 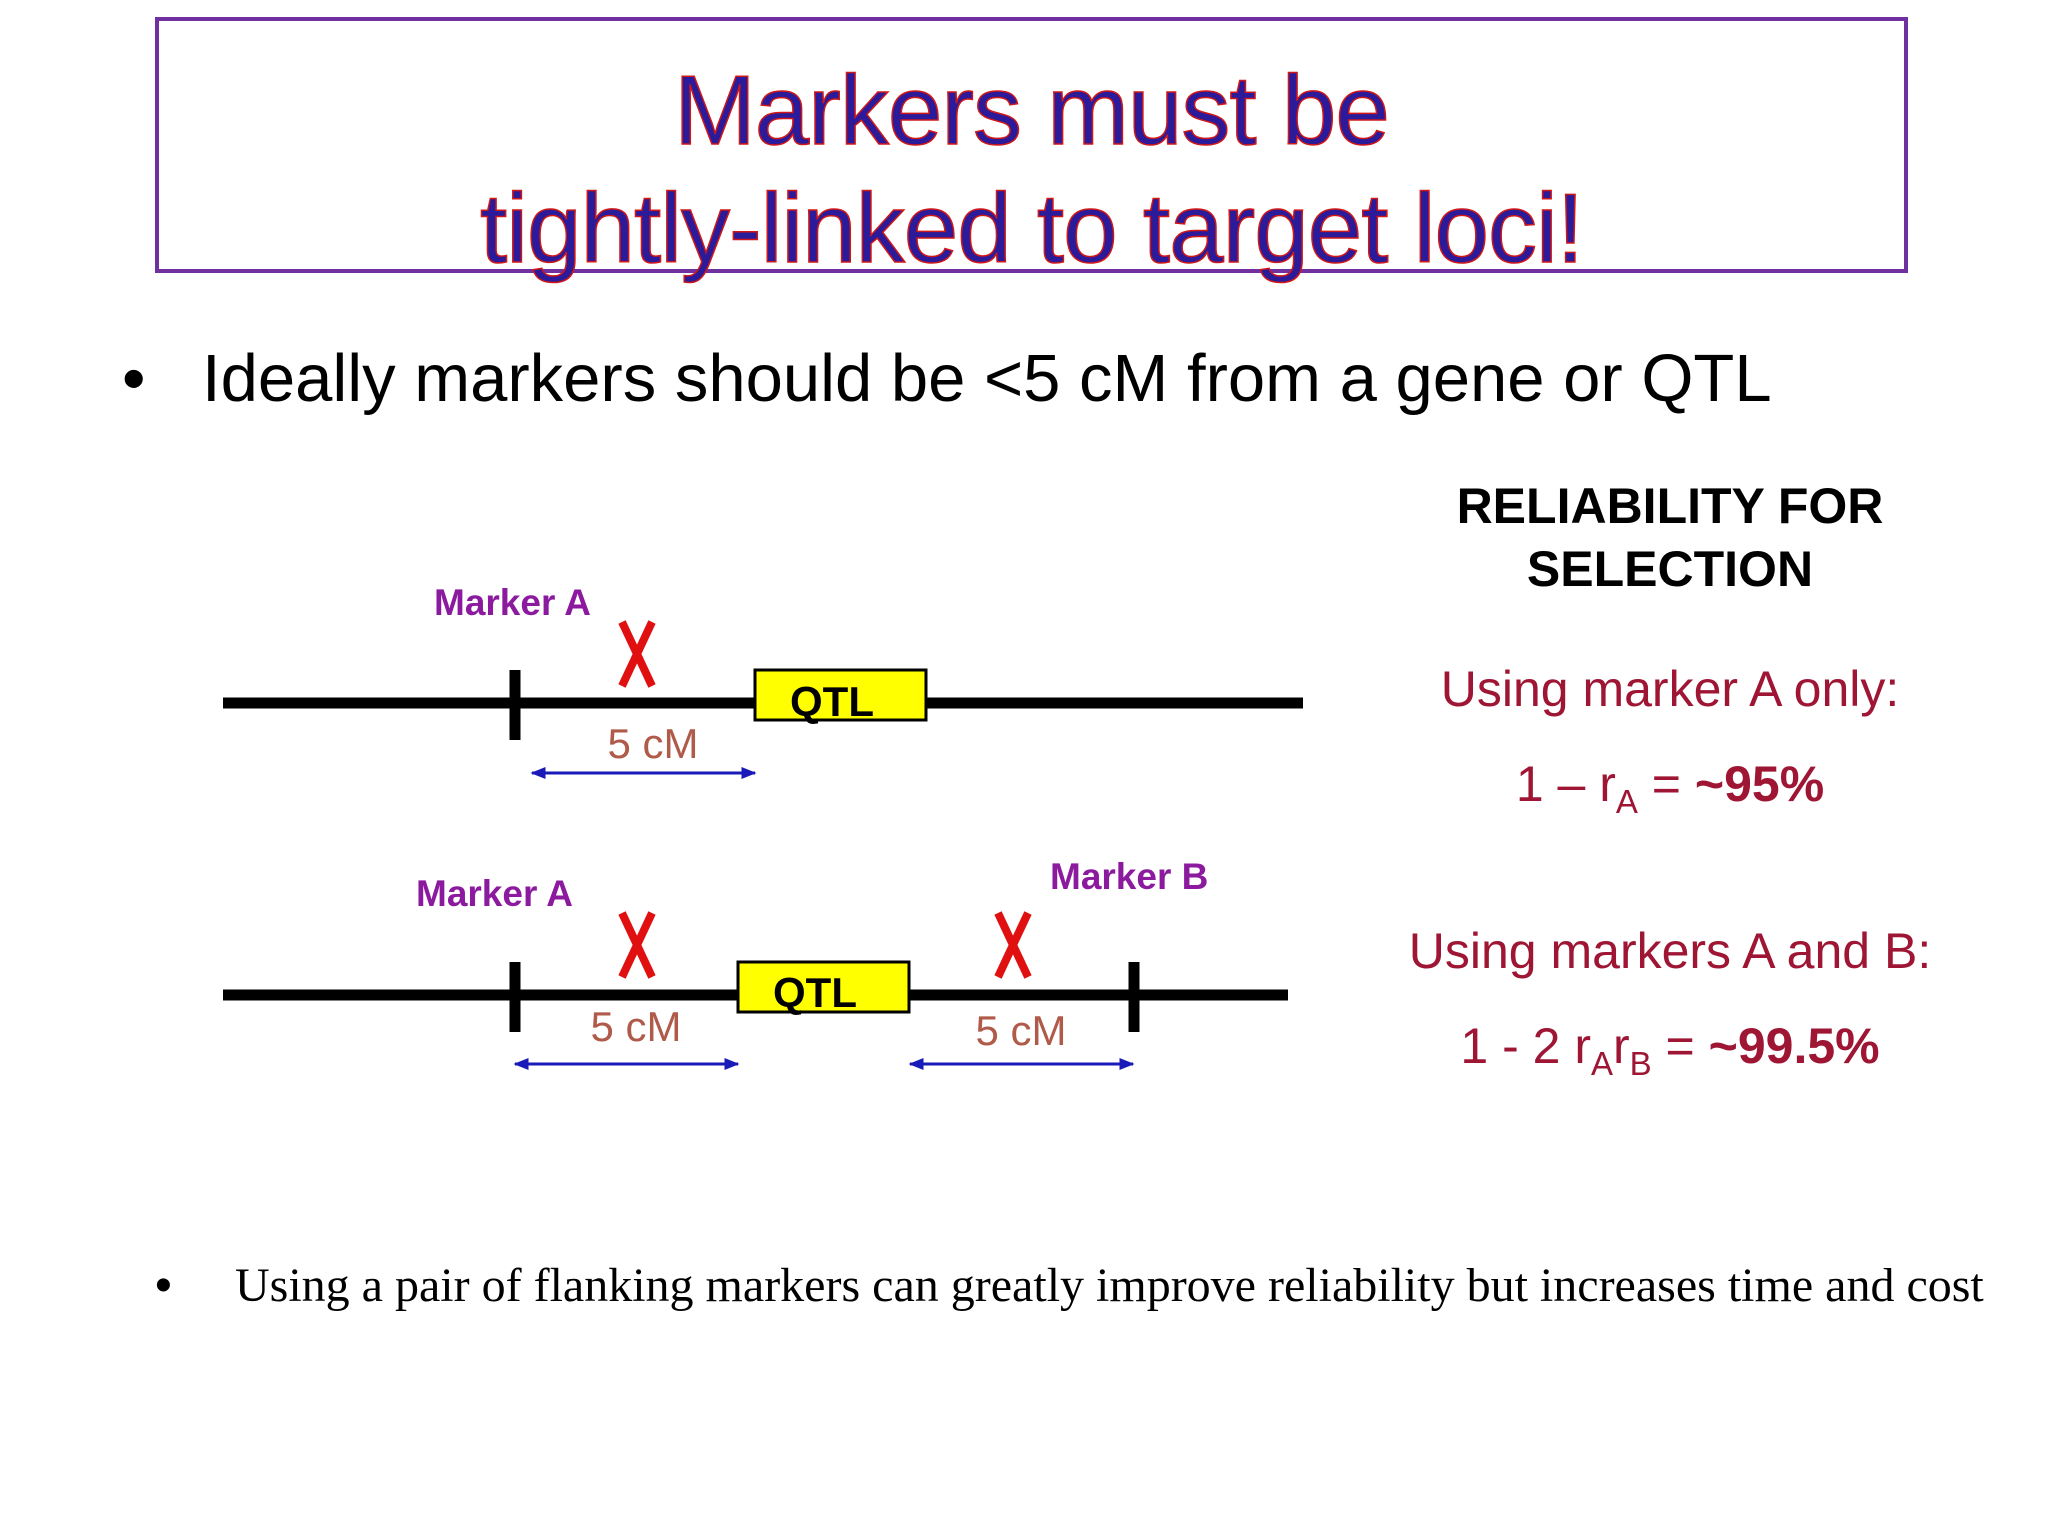 What do you see at coordinates (1670, 951) in the screenshot?
I see `reliability-case-ab-label: Using markers A and B:` at bounding box center [1670, 951].